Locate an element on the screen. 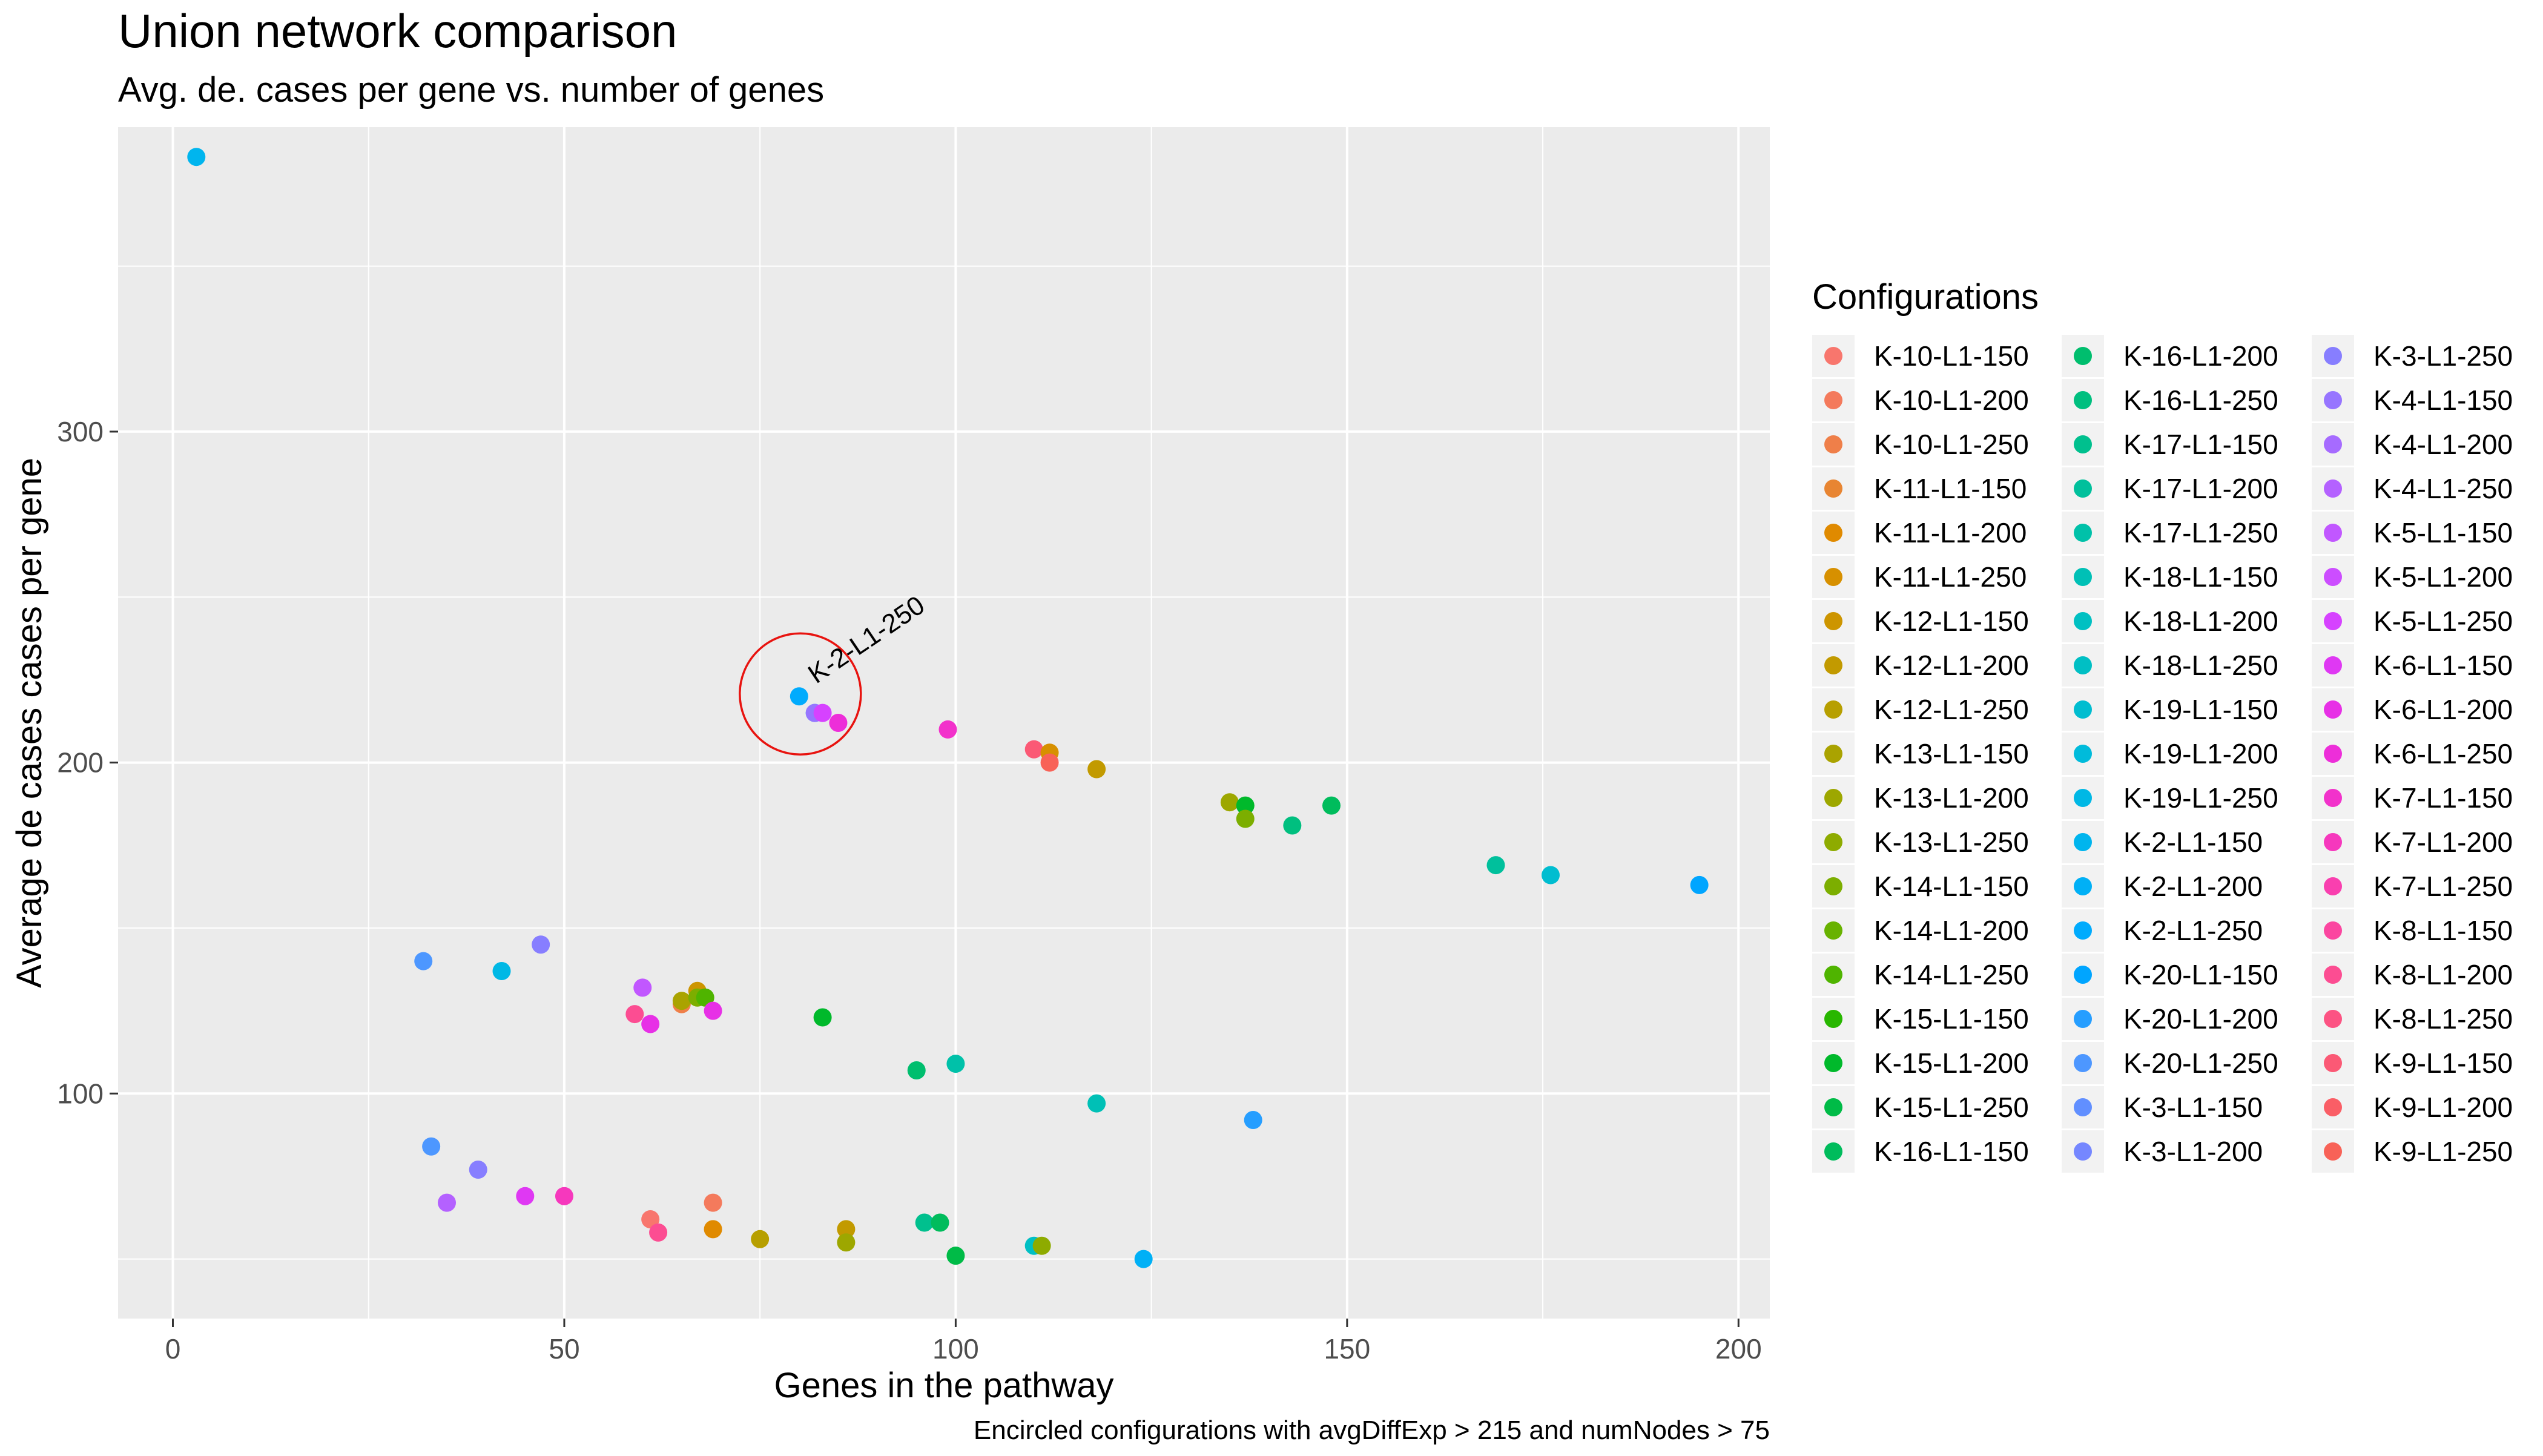 This screenshot has width=2543, height=1456. legend-label: K-10-L1-250 is located at coordinates (1952, 444).